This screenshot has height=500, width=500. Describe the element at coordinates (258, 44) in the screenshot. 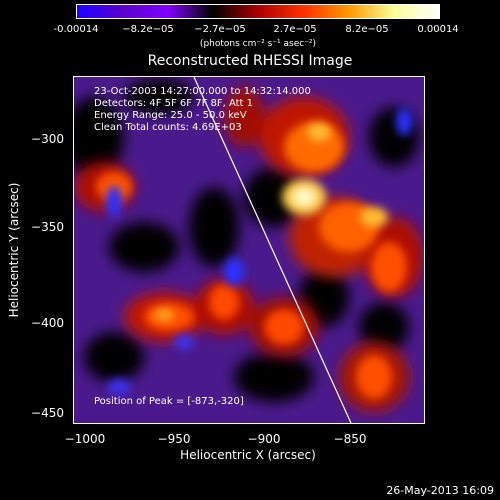

I see `colorbar-units-label: (photons cm⁻² s⁻¹ asec⁻²)` at that location.